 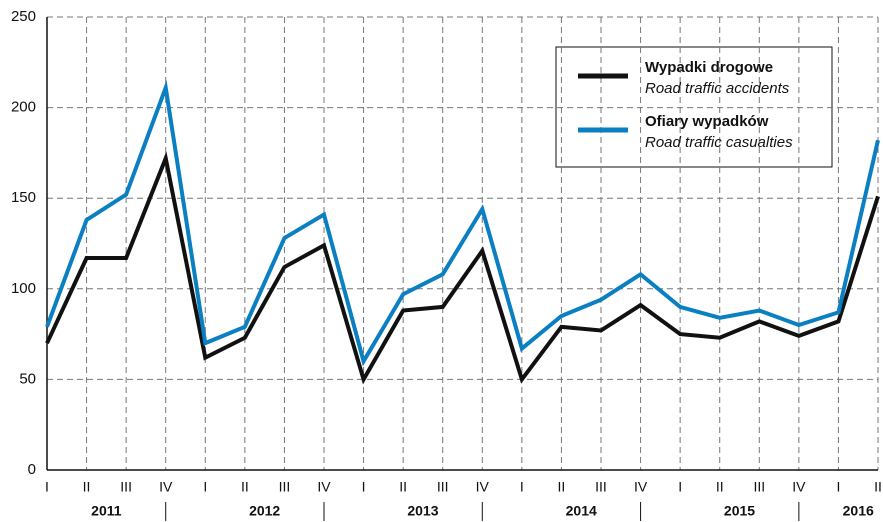 What do you see at coordinates (106, 511) in the screenshot?
I see `year-label: 2011` at bounding box center [106, 511].